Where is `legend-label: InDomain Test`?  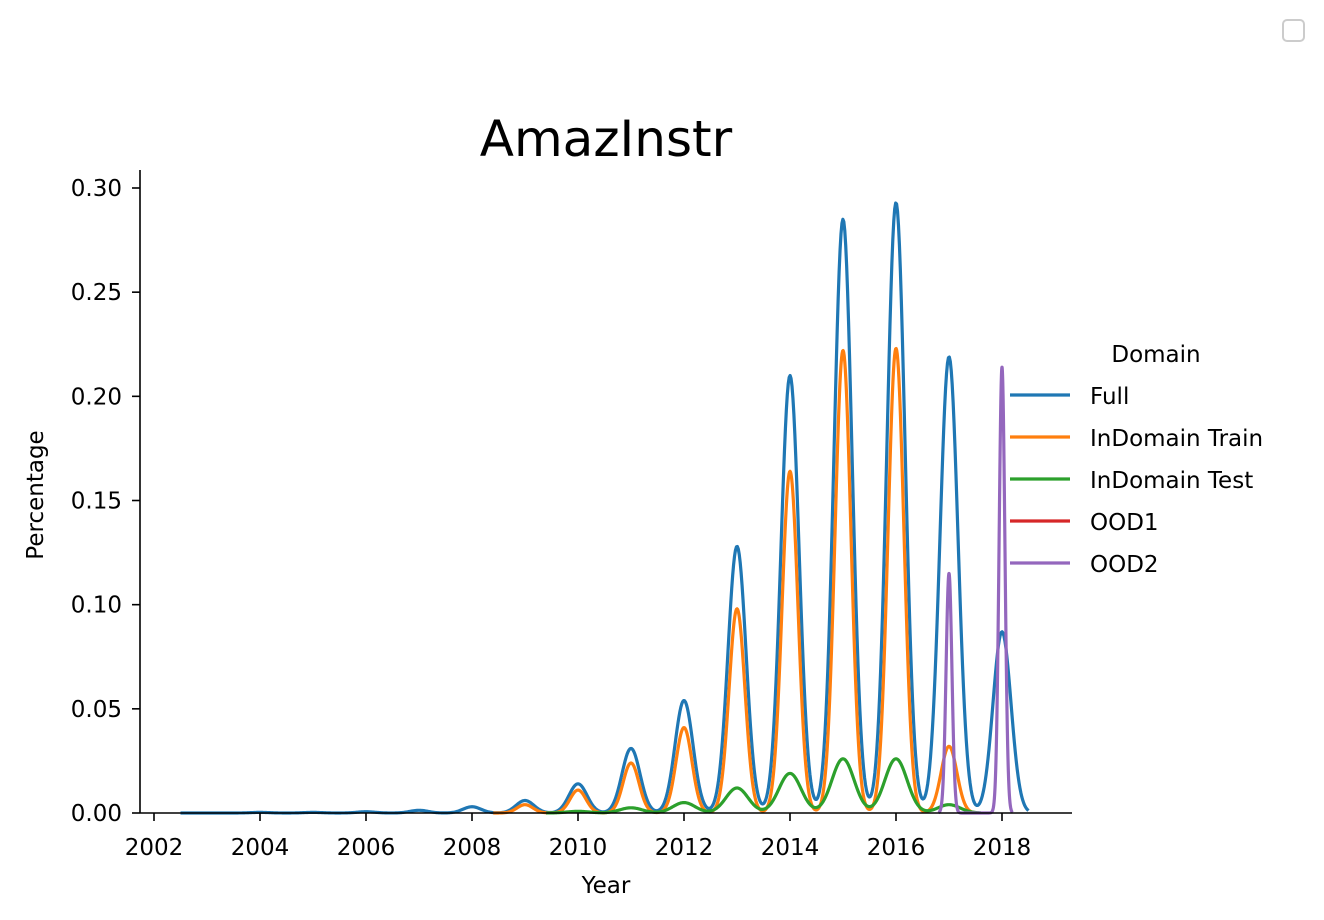
legend-label: InDomain Test is located at coordinates (1171, 481).